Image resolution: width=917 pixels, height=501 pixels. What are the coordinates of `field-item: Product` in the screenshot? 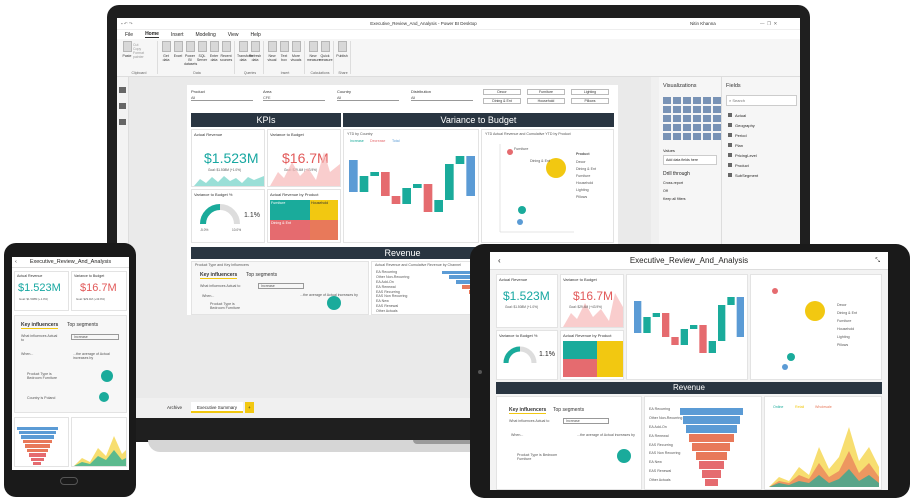 It's located at (761, 165).